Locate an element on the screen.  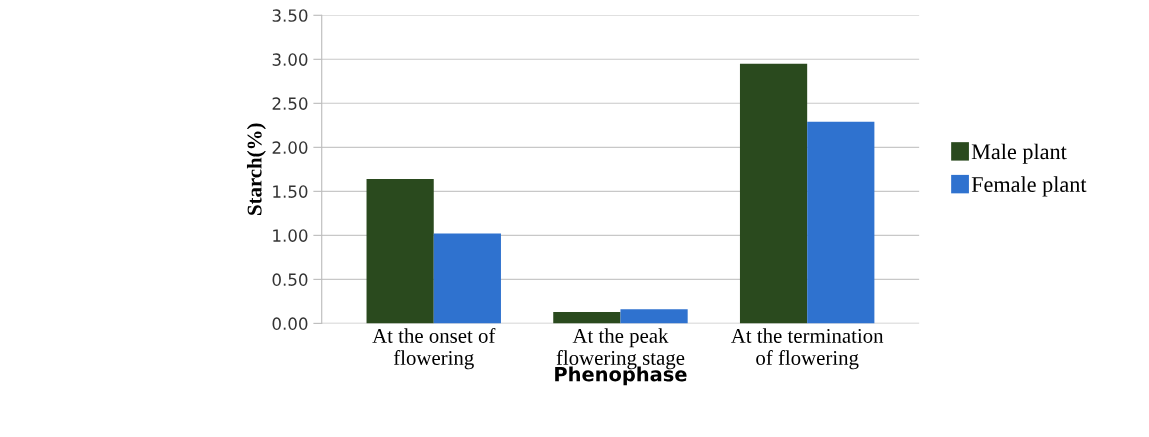
x-tick-label: At the onset of flowering is located at coordinates (434, 349).